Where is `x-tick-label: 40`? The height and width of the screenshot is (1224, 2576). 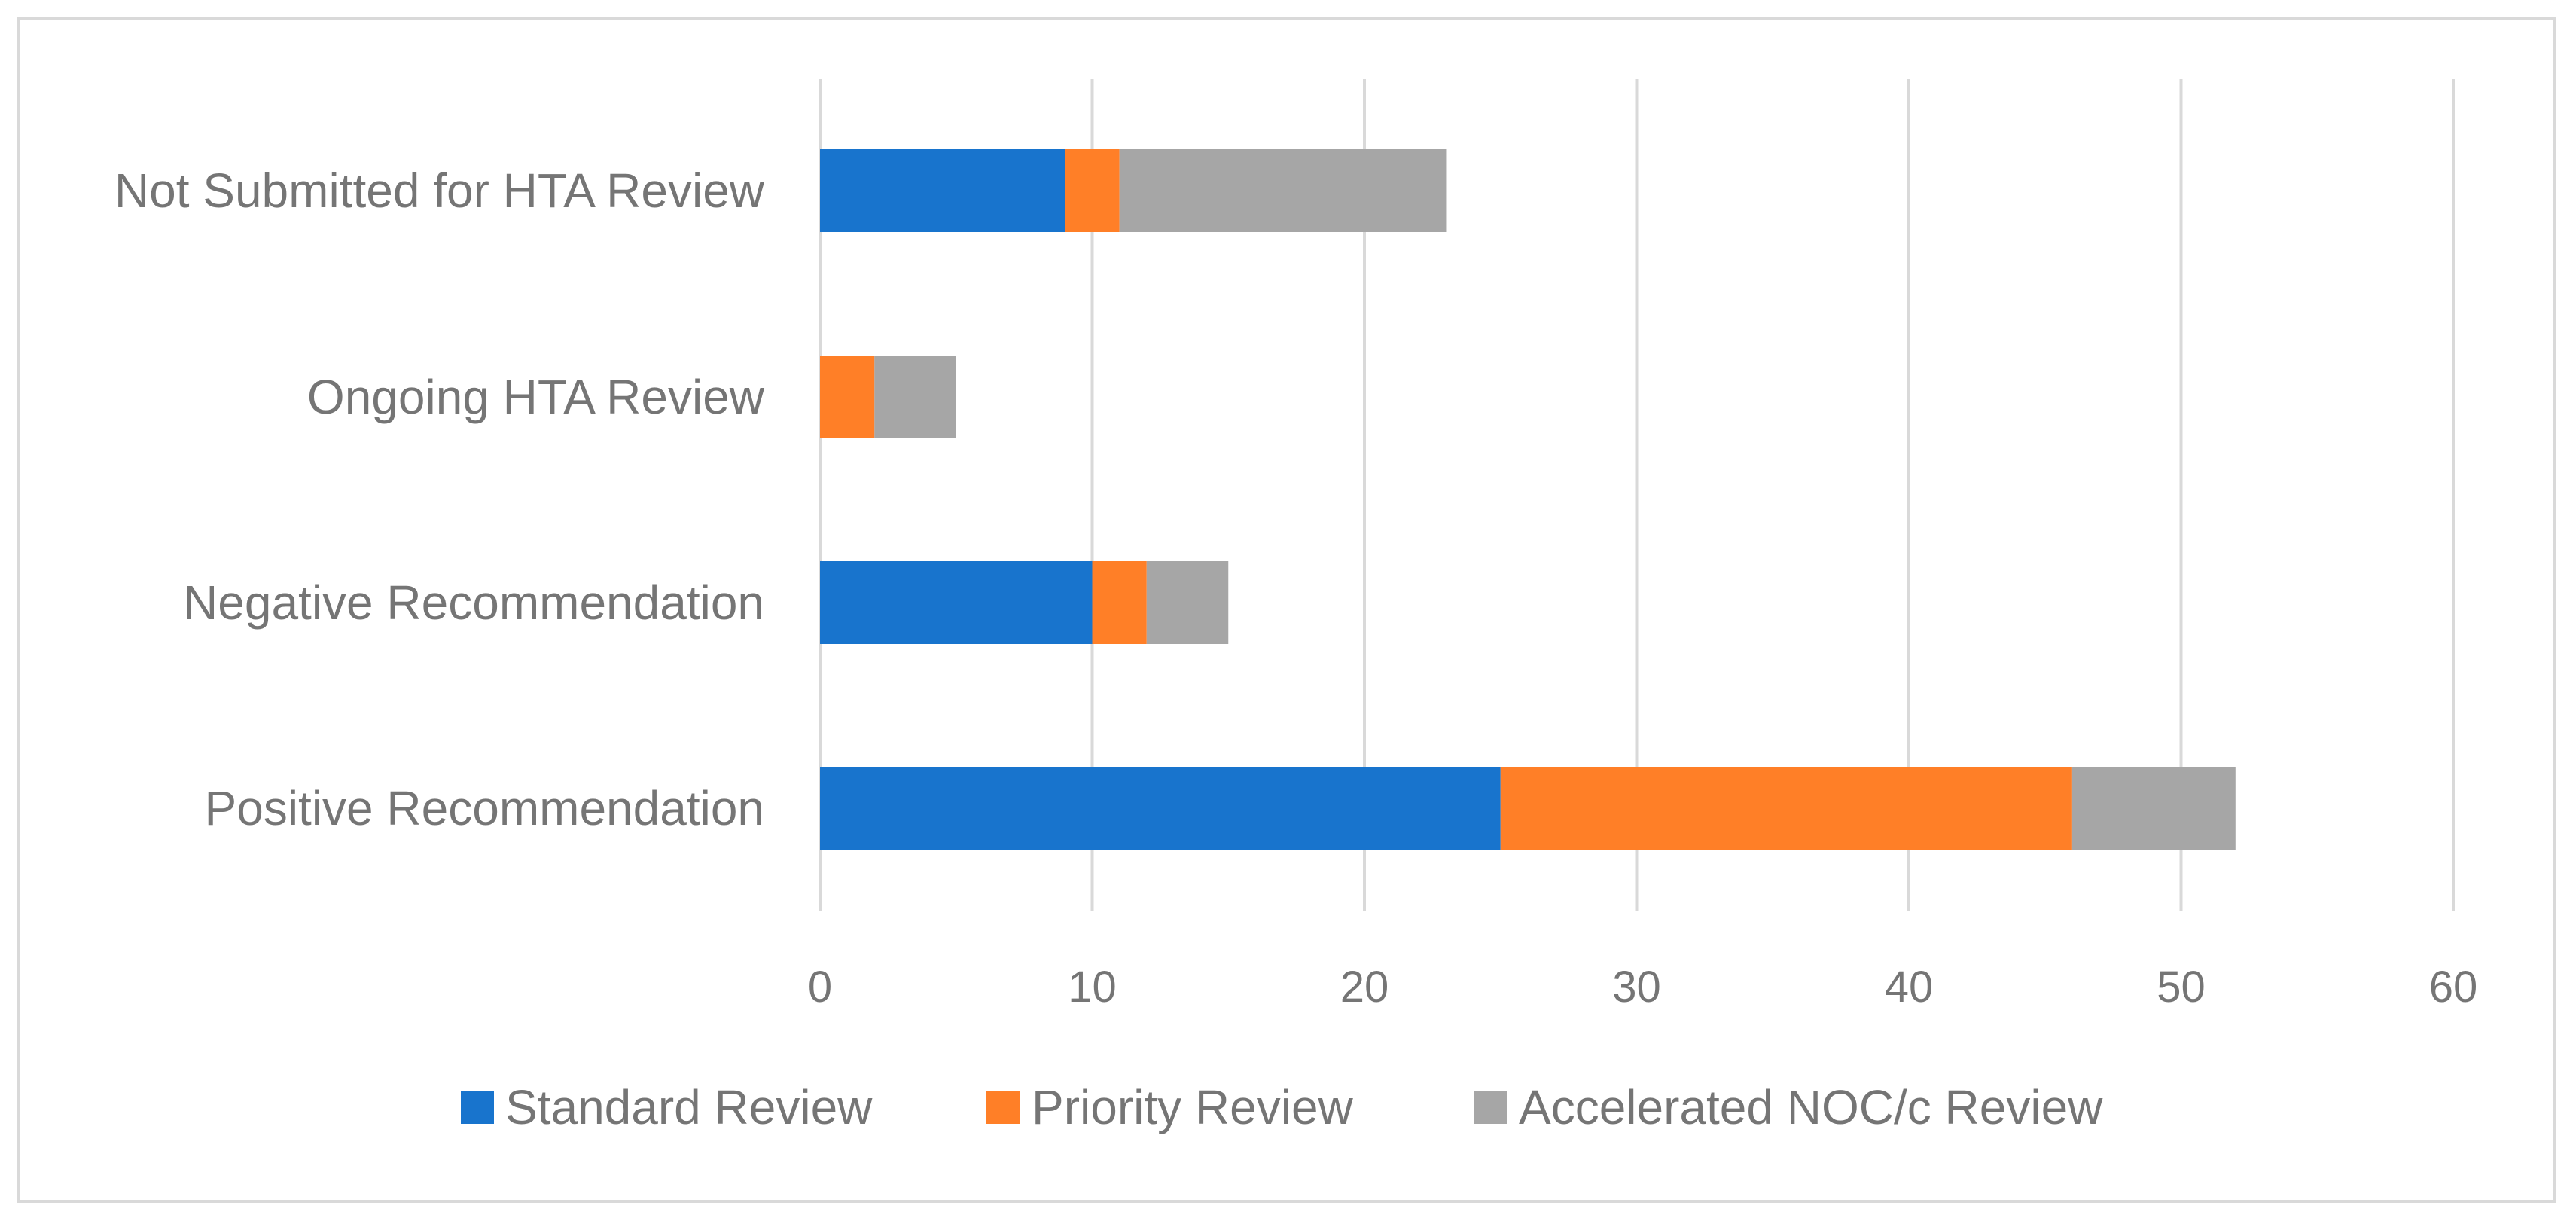 x-tick-label: 40 is located at coordinates (1909, 987).